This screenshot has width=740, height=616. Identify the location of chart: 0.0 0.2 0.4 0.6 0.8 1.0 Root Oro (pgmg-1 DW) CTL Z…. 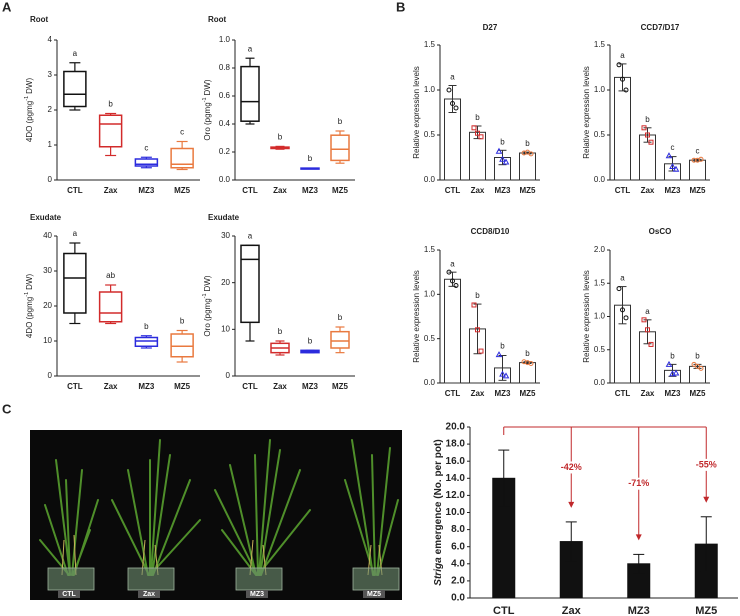
(278, 105).